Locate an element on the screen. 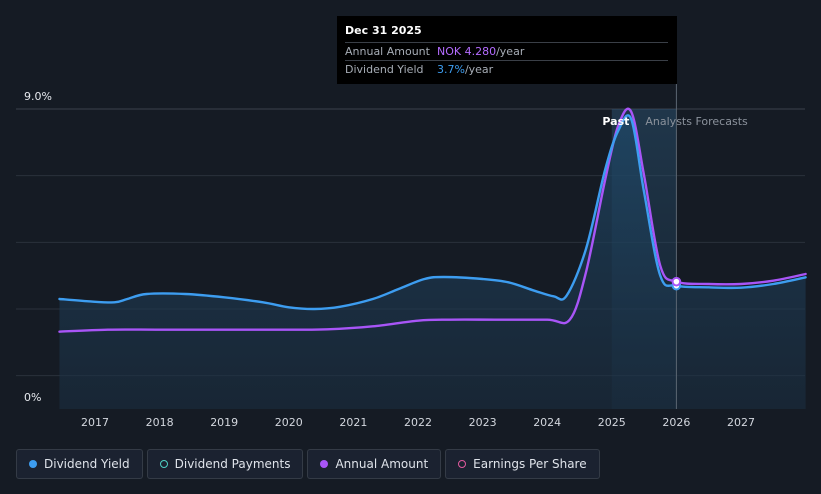  legend-dividend-payments: Dividend Payments is located at coordinates (225, 464).